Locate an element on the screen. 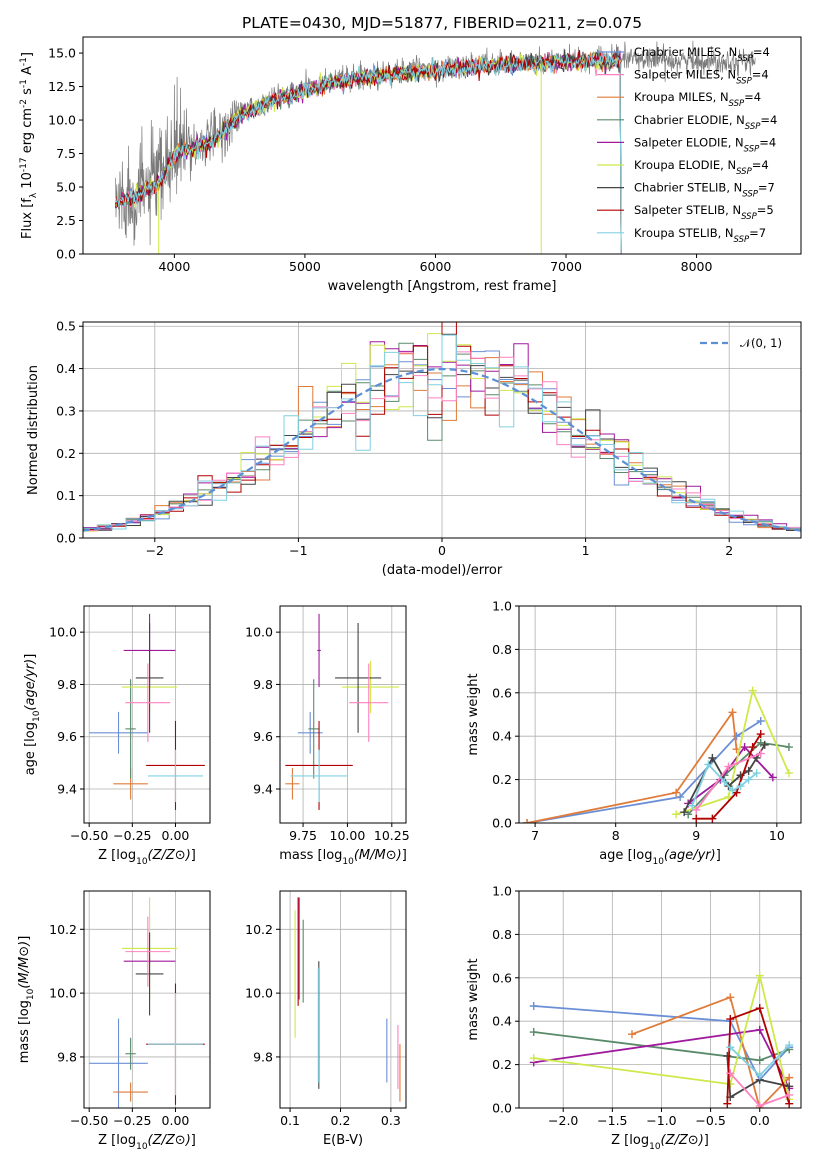 This screenshot has height=1170, width=819. label-part: (age/yr) is located at coordinates (30, 685).